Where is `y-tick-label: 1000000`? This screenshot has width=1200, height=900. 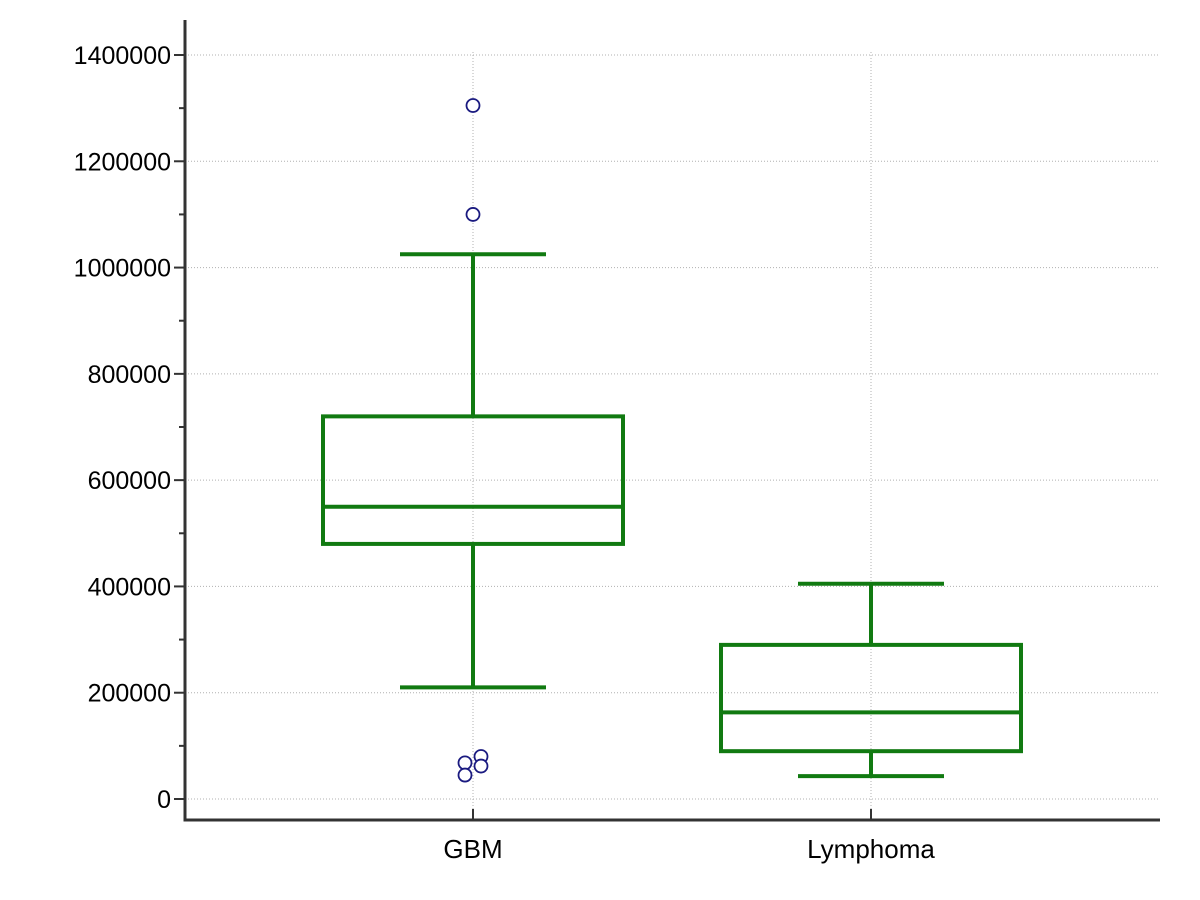 y-tick-label: 1000000 is located at coordinates (122, 269).